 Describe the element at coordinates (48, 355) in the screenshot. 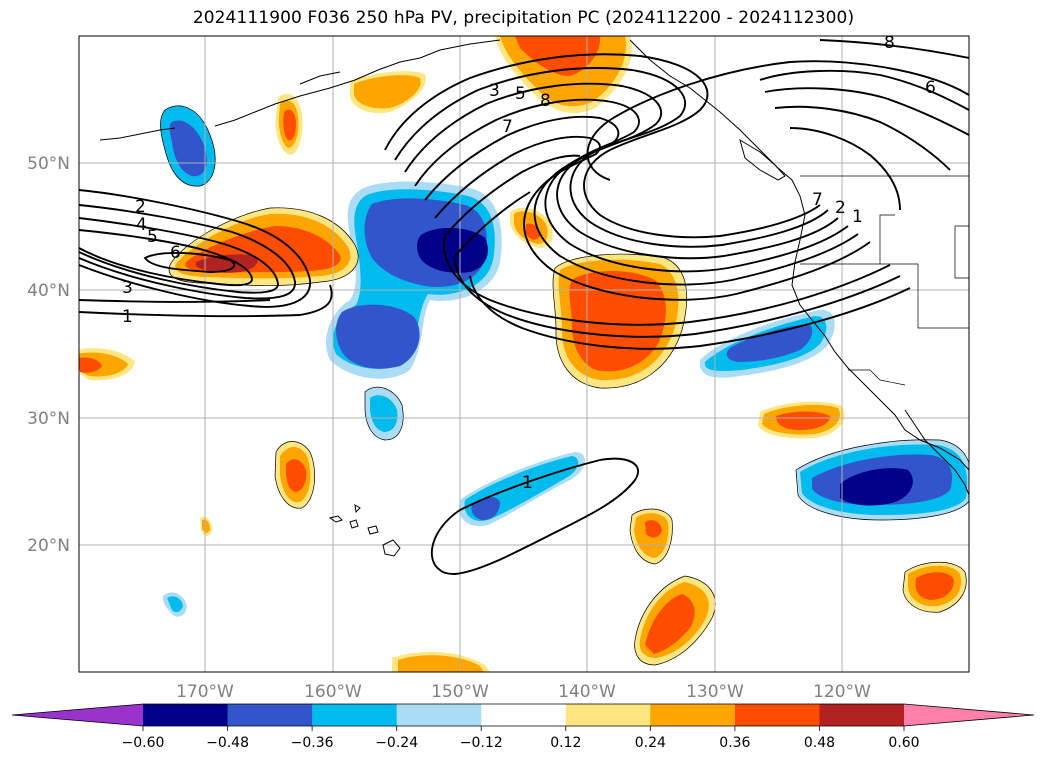

I see `lat-axis: 50°N 40°N 30°N 20°N` at that location.